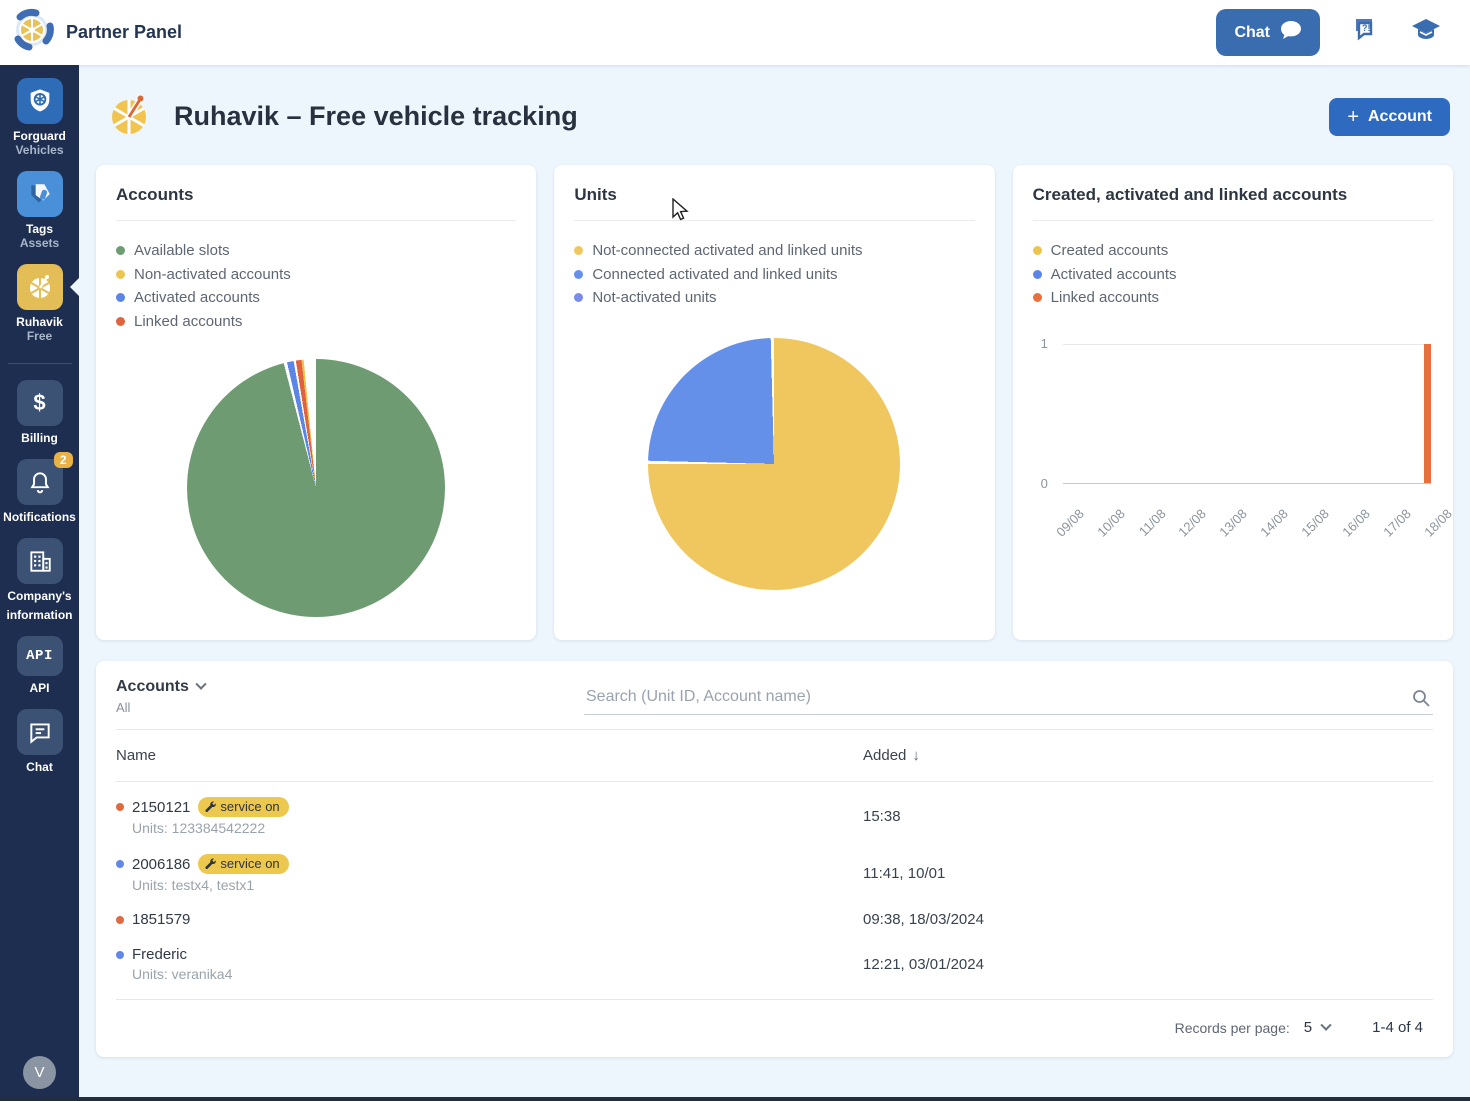 This screenshot has width=1470, height=1101. I want to click on name-cell: Frederic Units: veranika4, so click(489, 964).